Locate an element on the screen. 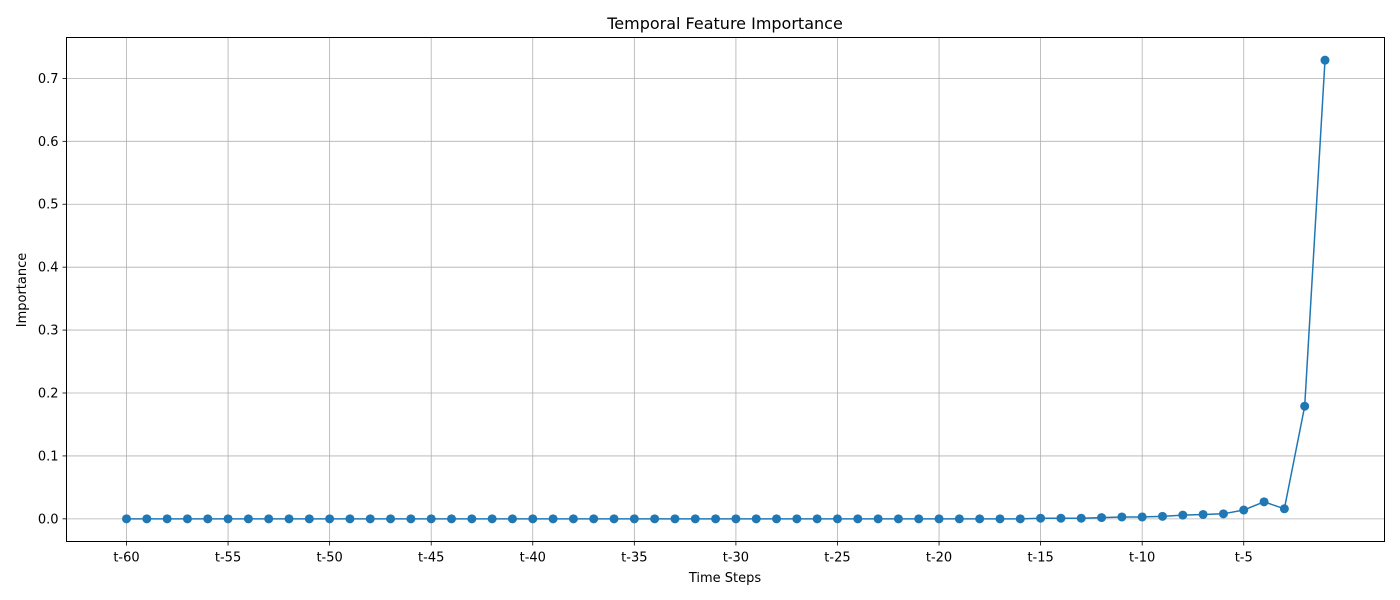 The height and width of the screenshot is (600, 1400). y-tick-label: 0.4 is located at coordinates (48, 268).